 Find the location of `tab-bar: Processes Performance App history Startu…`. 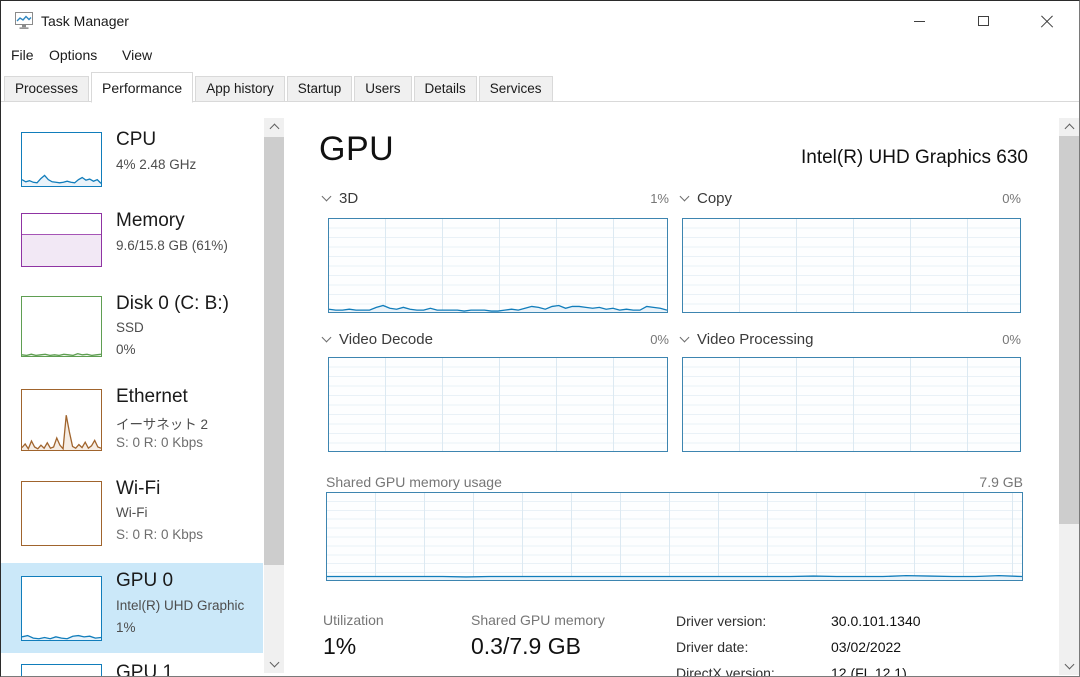

tab-bar: Processes Performance App history Startu… is located at coordinates (540, 86).